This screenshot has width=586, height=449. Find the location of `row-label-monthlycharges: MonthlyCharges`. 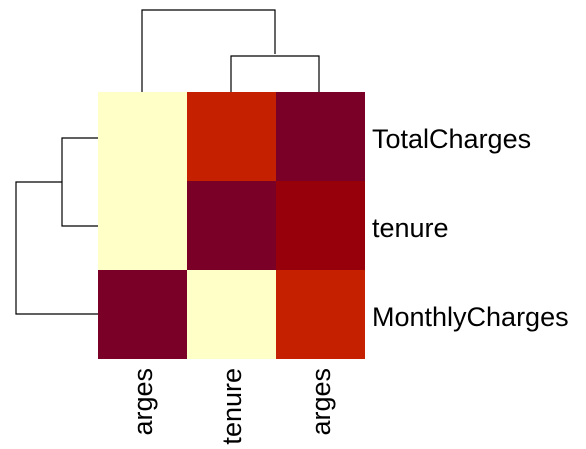

row-label-monthlycharges: MonthlyCharges is located at coordinates (470, 317).